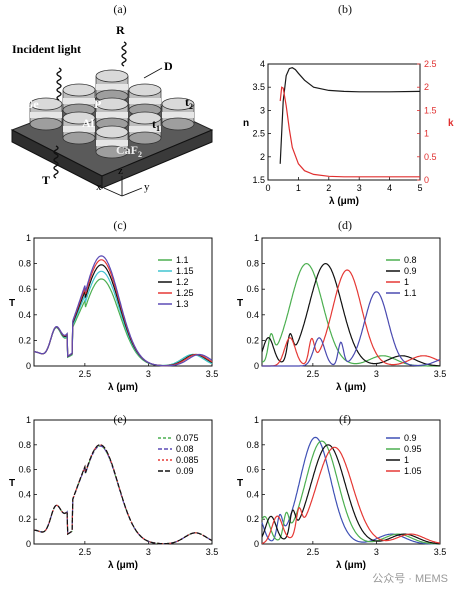 This screenshot has width=454, height=592. What do you see at coordinates (157, 159) in the screenshot?
I see `substrate-right-side` at bounding box center [157, 159].